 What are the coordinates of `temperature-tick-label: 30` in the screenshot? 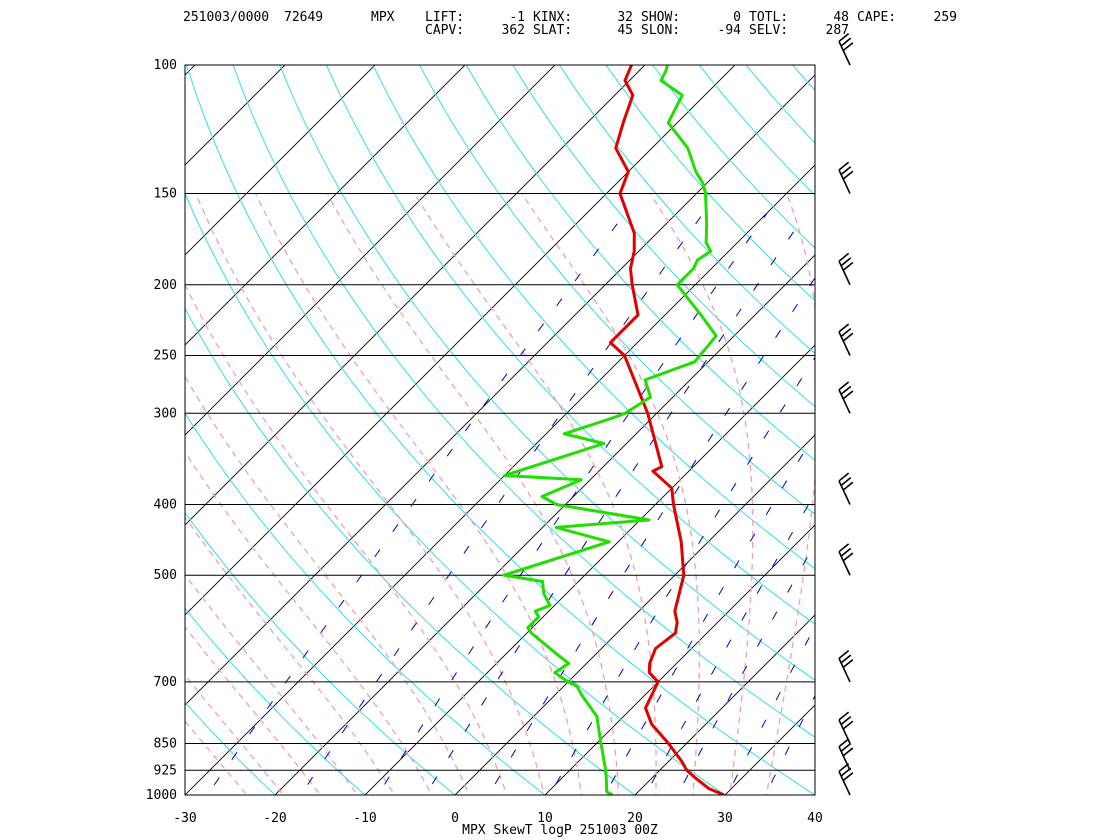 It's located at (725, 818).